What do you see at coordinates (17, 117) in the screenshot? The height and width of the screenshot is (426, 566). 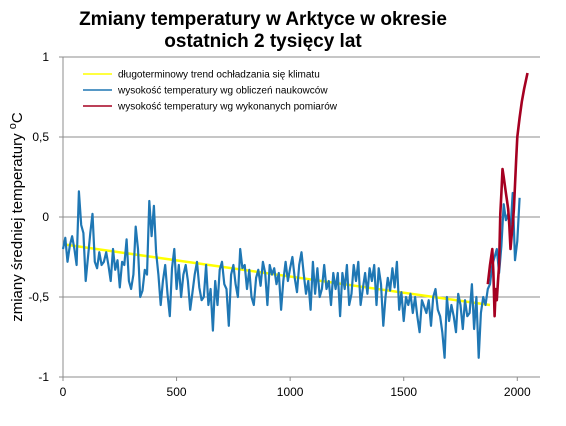 I see `unit-c: C` at bounding box center [17, 117].